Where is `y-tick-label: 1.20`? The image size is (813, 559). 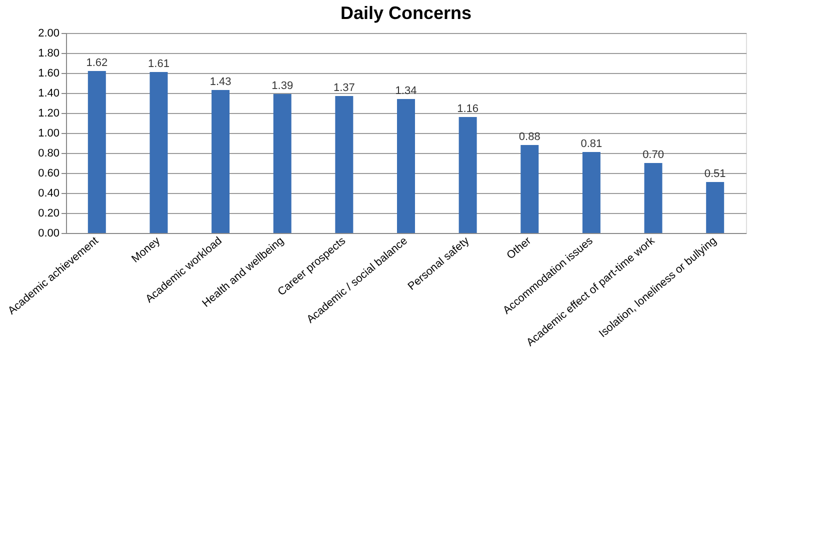 y-tick-label: 1.20 is located at coordinates (49, 114).